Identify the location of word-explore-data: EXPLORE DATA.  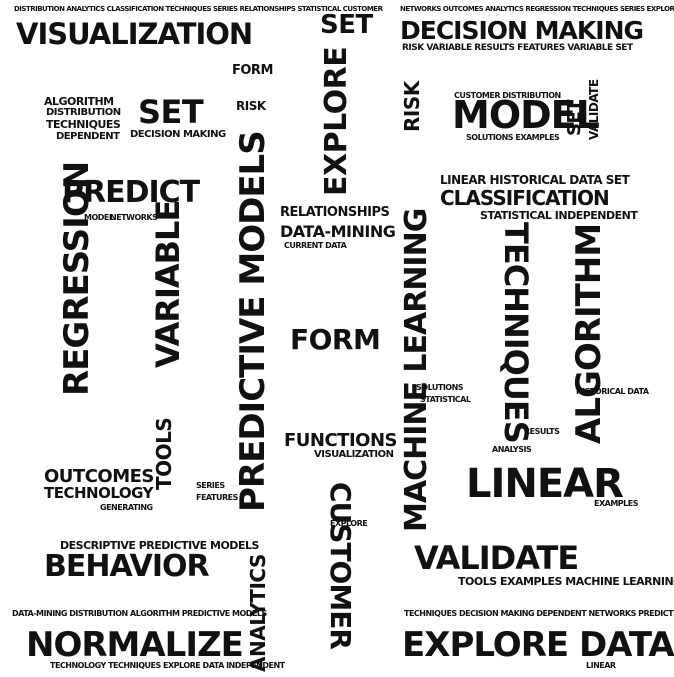
(538, 645).